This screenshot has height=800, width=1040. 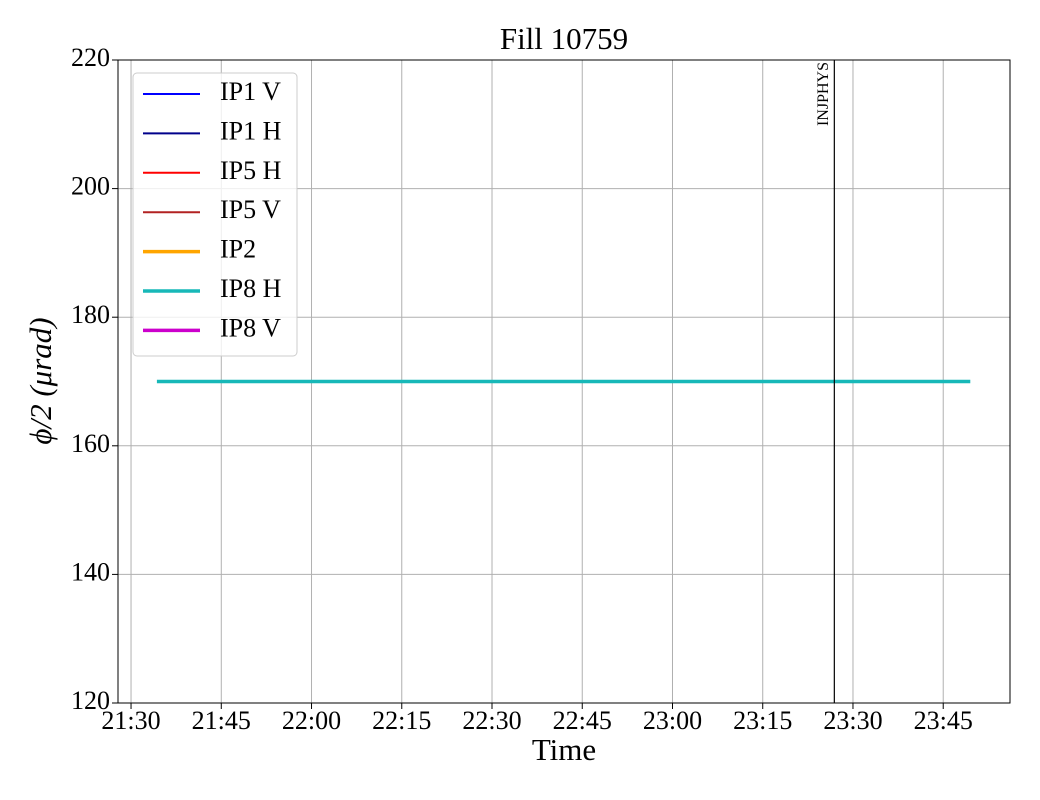 I want to click on x-tick-label: 23:15, so click(x=762, y=720).